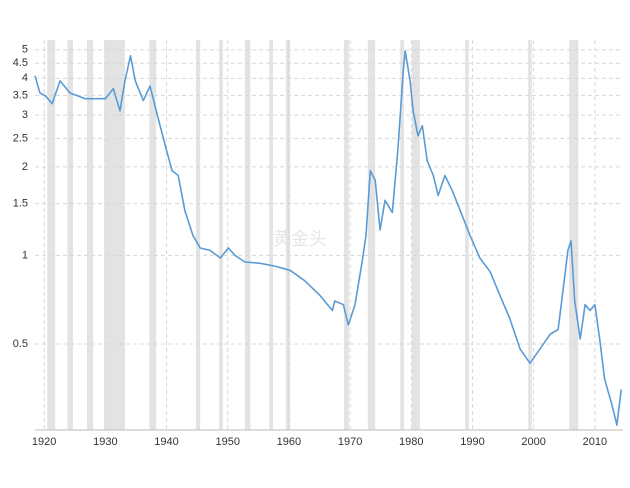 This screenshot has height=488, width=630. Describe the element at coordinates (44, 442) in the screenshot. I see `x-tick-label: 1920` at that location.